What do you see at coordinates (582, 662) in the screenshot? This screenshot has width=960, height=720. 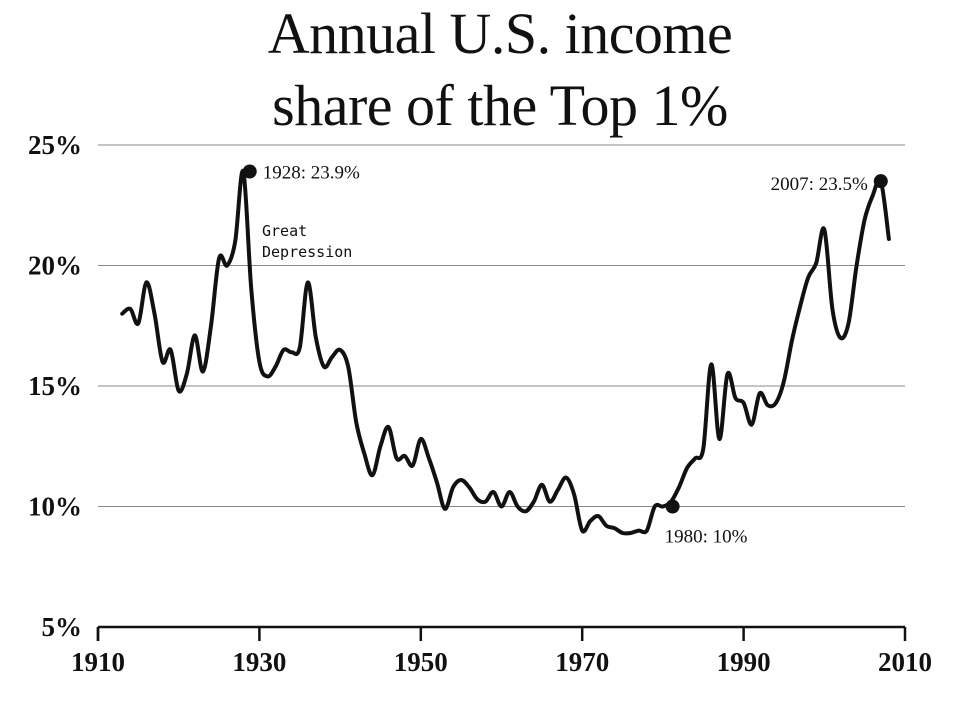 I see `x-tick-label: 1970` at bounding box center [582, 662].